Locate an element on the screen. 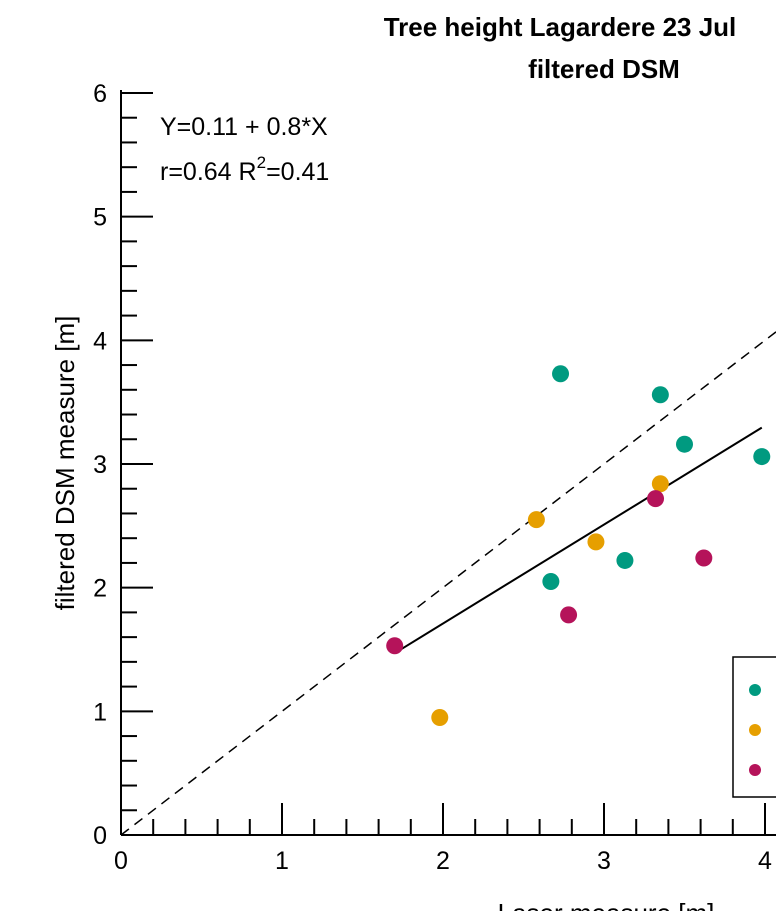  x-tick-label: 1 is located at coordinates (282, 861).